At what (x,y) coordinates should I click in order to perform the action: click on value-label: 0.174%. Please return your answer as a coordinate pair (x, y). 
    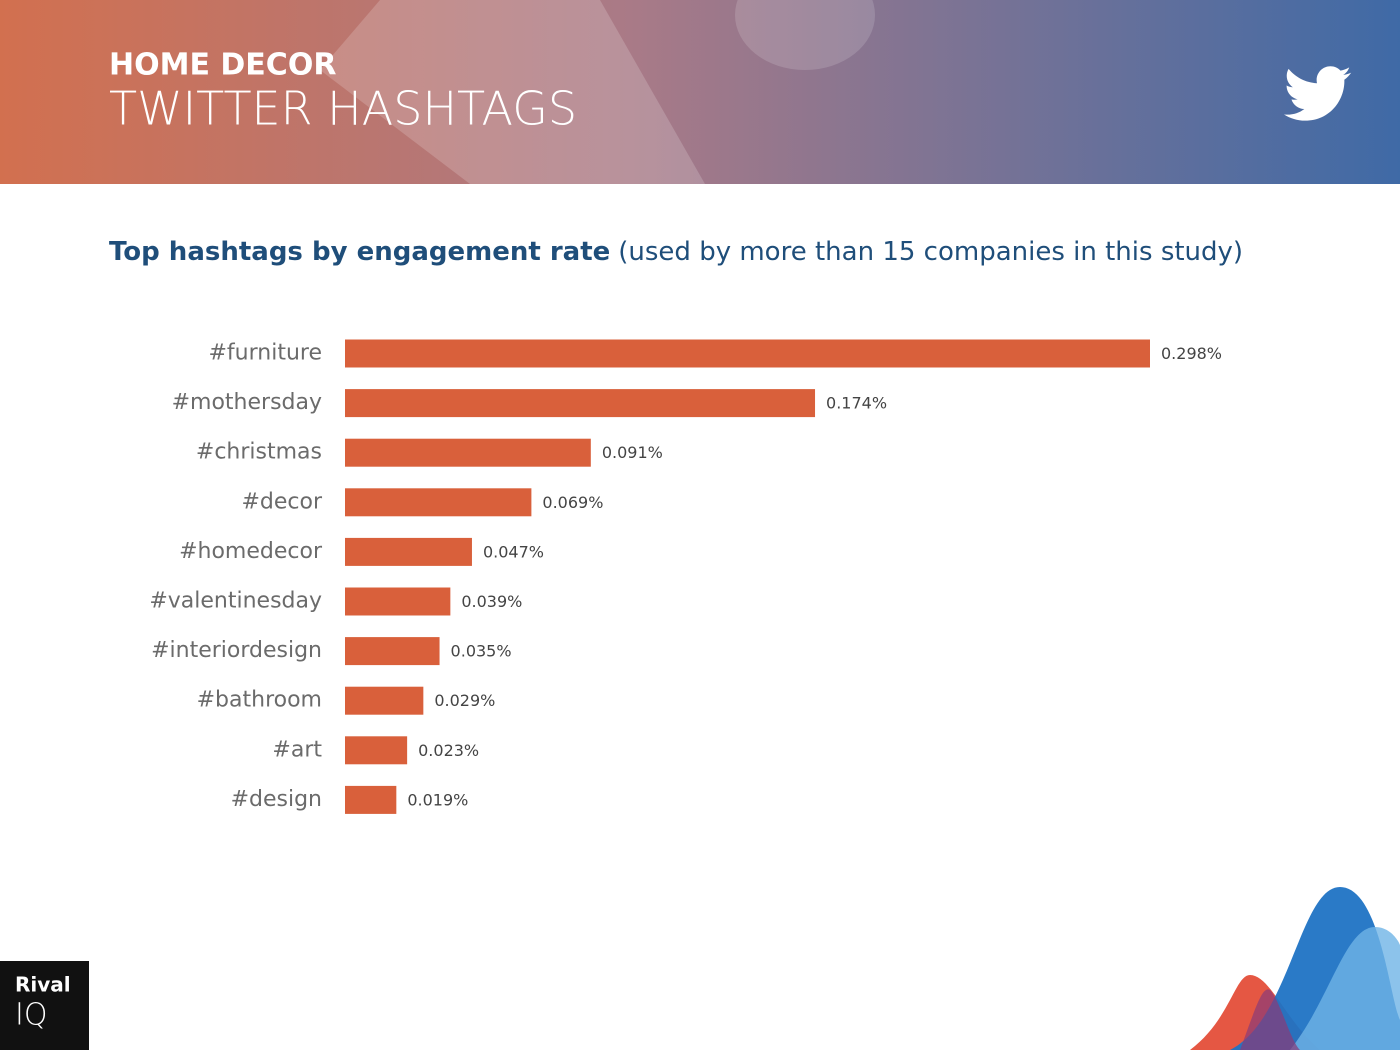
    Looking at the image, I should click on (856, 403).